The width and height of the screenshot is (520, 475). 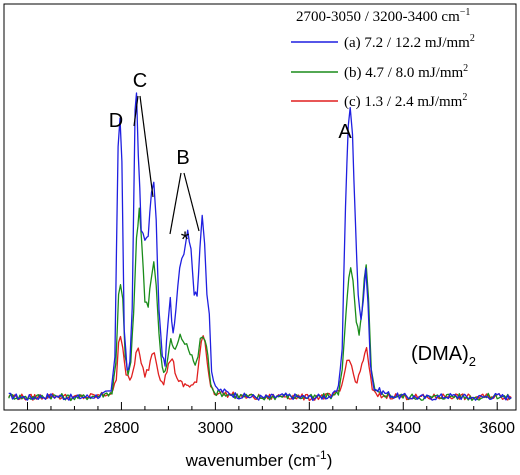 What do you see at coordinates (409, 42) in the screenshot?
I see `legend-label-a: (a) 7.2 / 12.2 mJ/mm2` at bounding box center [409, 42].